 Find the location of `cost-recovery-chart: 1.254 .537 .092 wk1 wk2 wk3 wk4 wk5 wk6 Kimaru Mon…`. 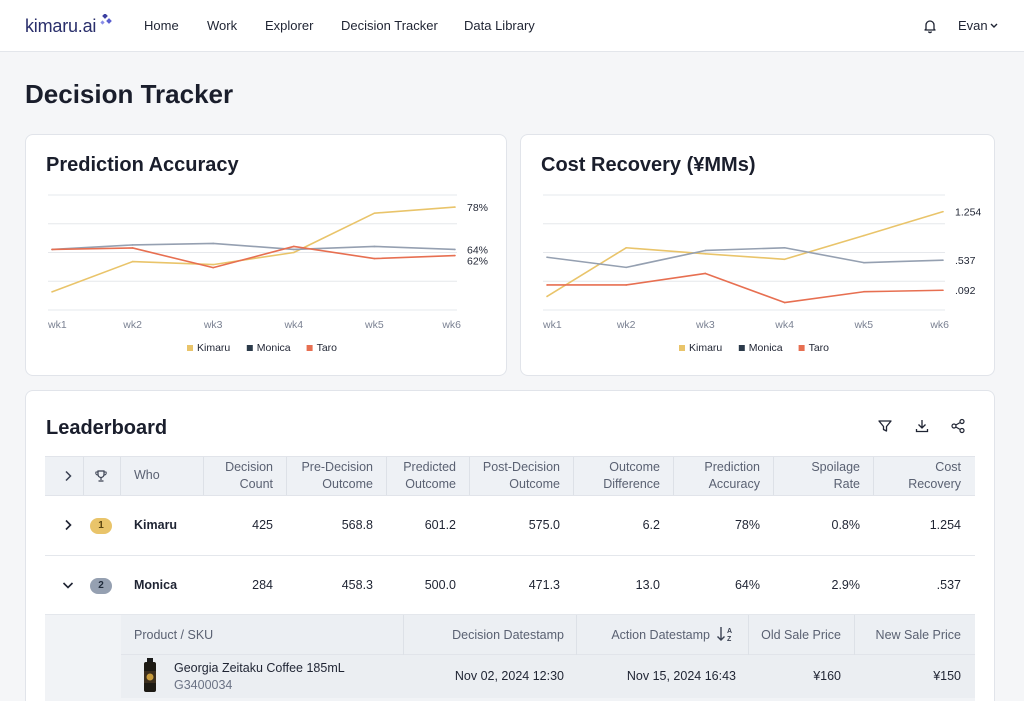

cost-recovery-chart: 1.254 .537 .092 wk1 wk2 wk3 wk4 wk5 wk6 Kimaru Mon… is located at coordinates (761, 274).